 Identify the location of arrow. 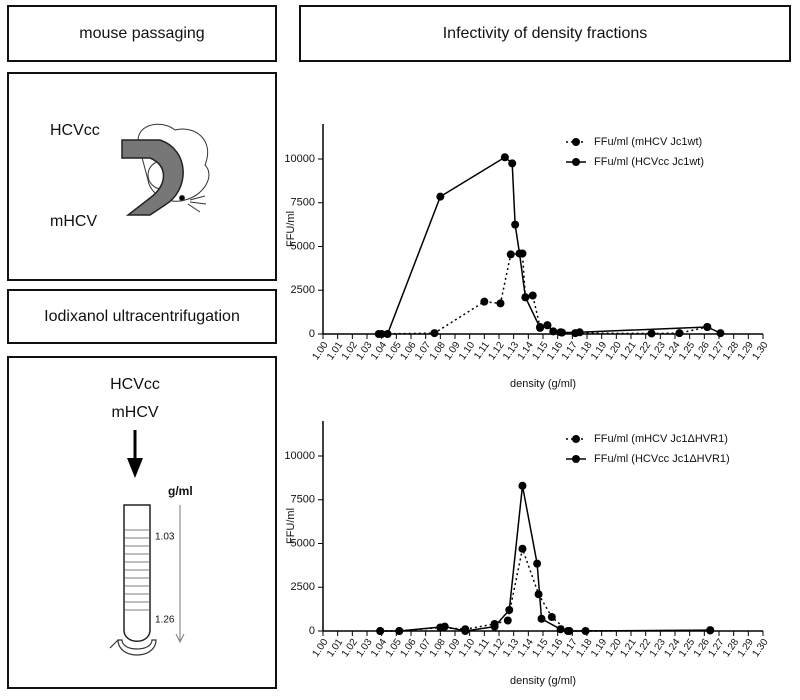
(152, 177).